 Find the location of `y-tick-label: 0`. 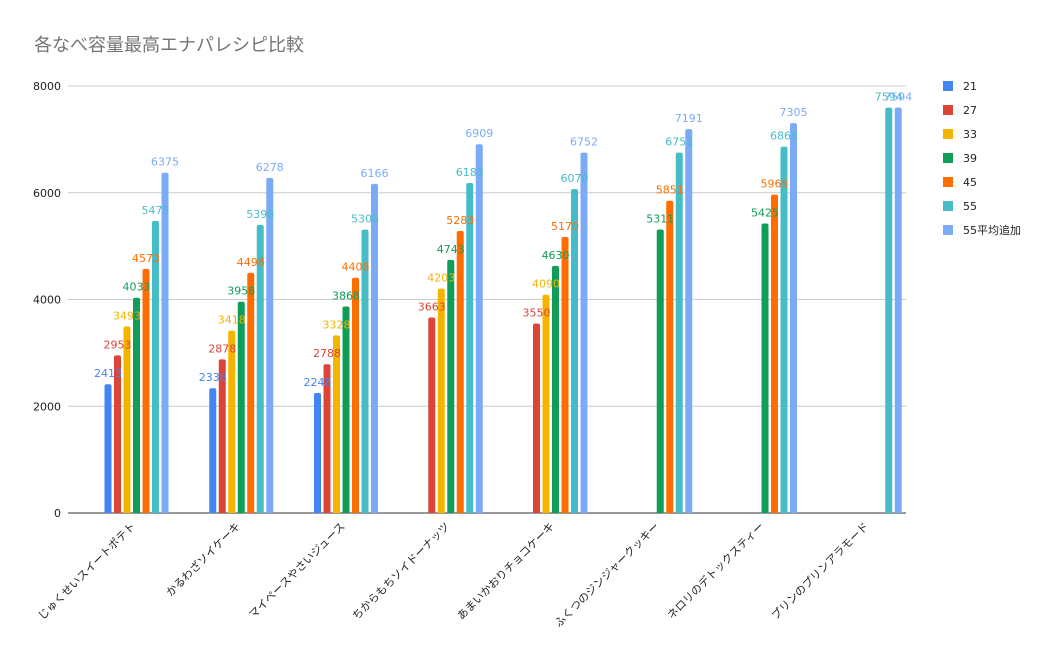

y-tick-label: 0 is located at coordinates (57, 513).